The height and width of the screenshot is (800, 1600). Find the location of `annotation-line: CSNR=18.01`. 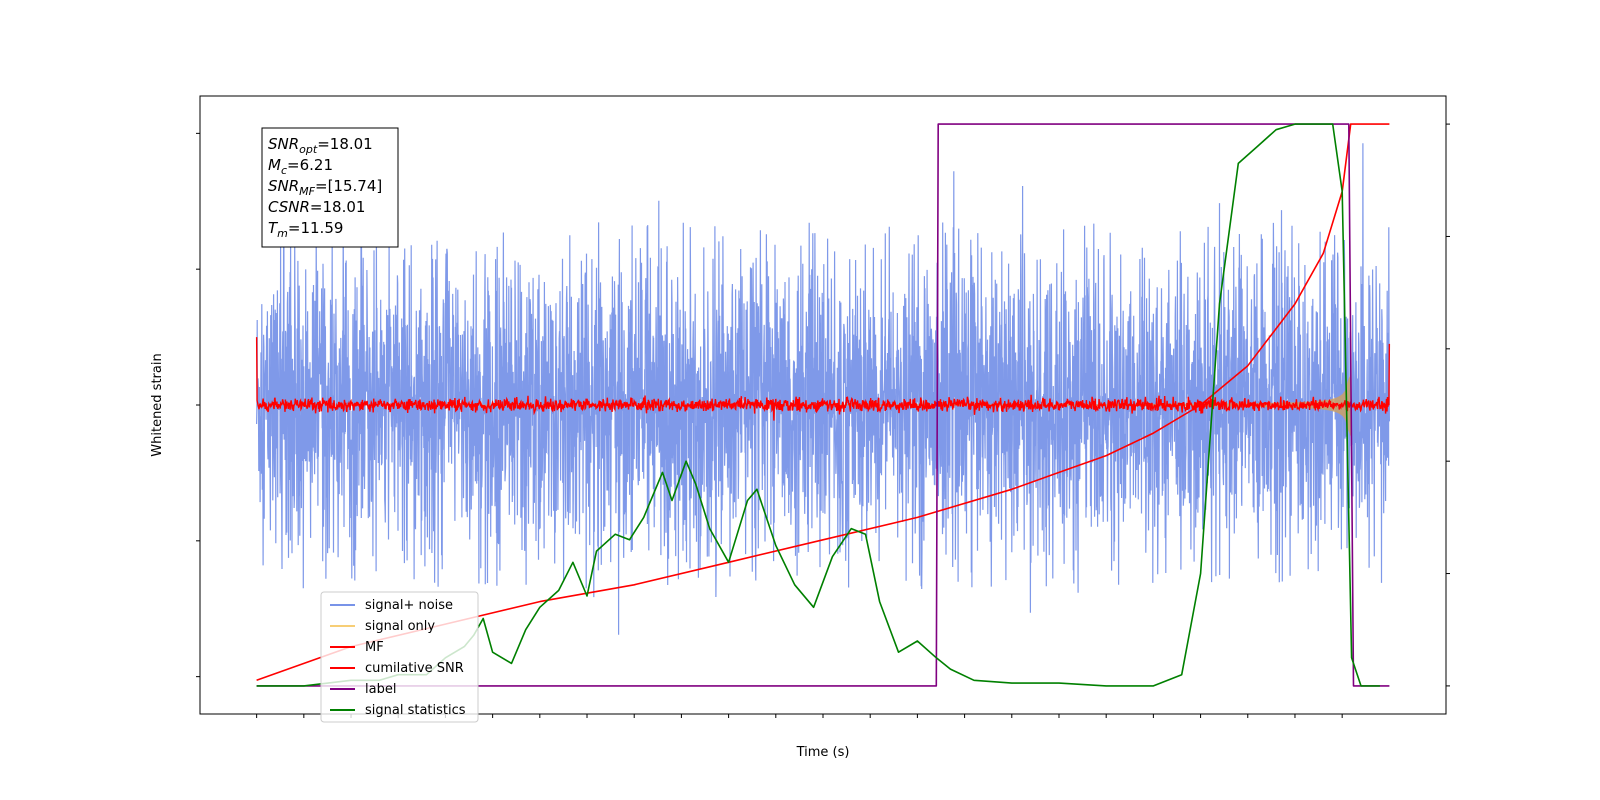

annotation-line: CSNR=18.01 is located at coordinates (316, 207).